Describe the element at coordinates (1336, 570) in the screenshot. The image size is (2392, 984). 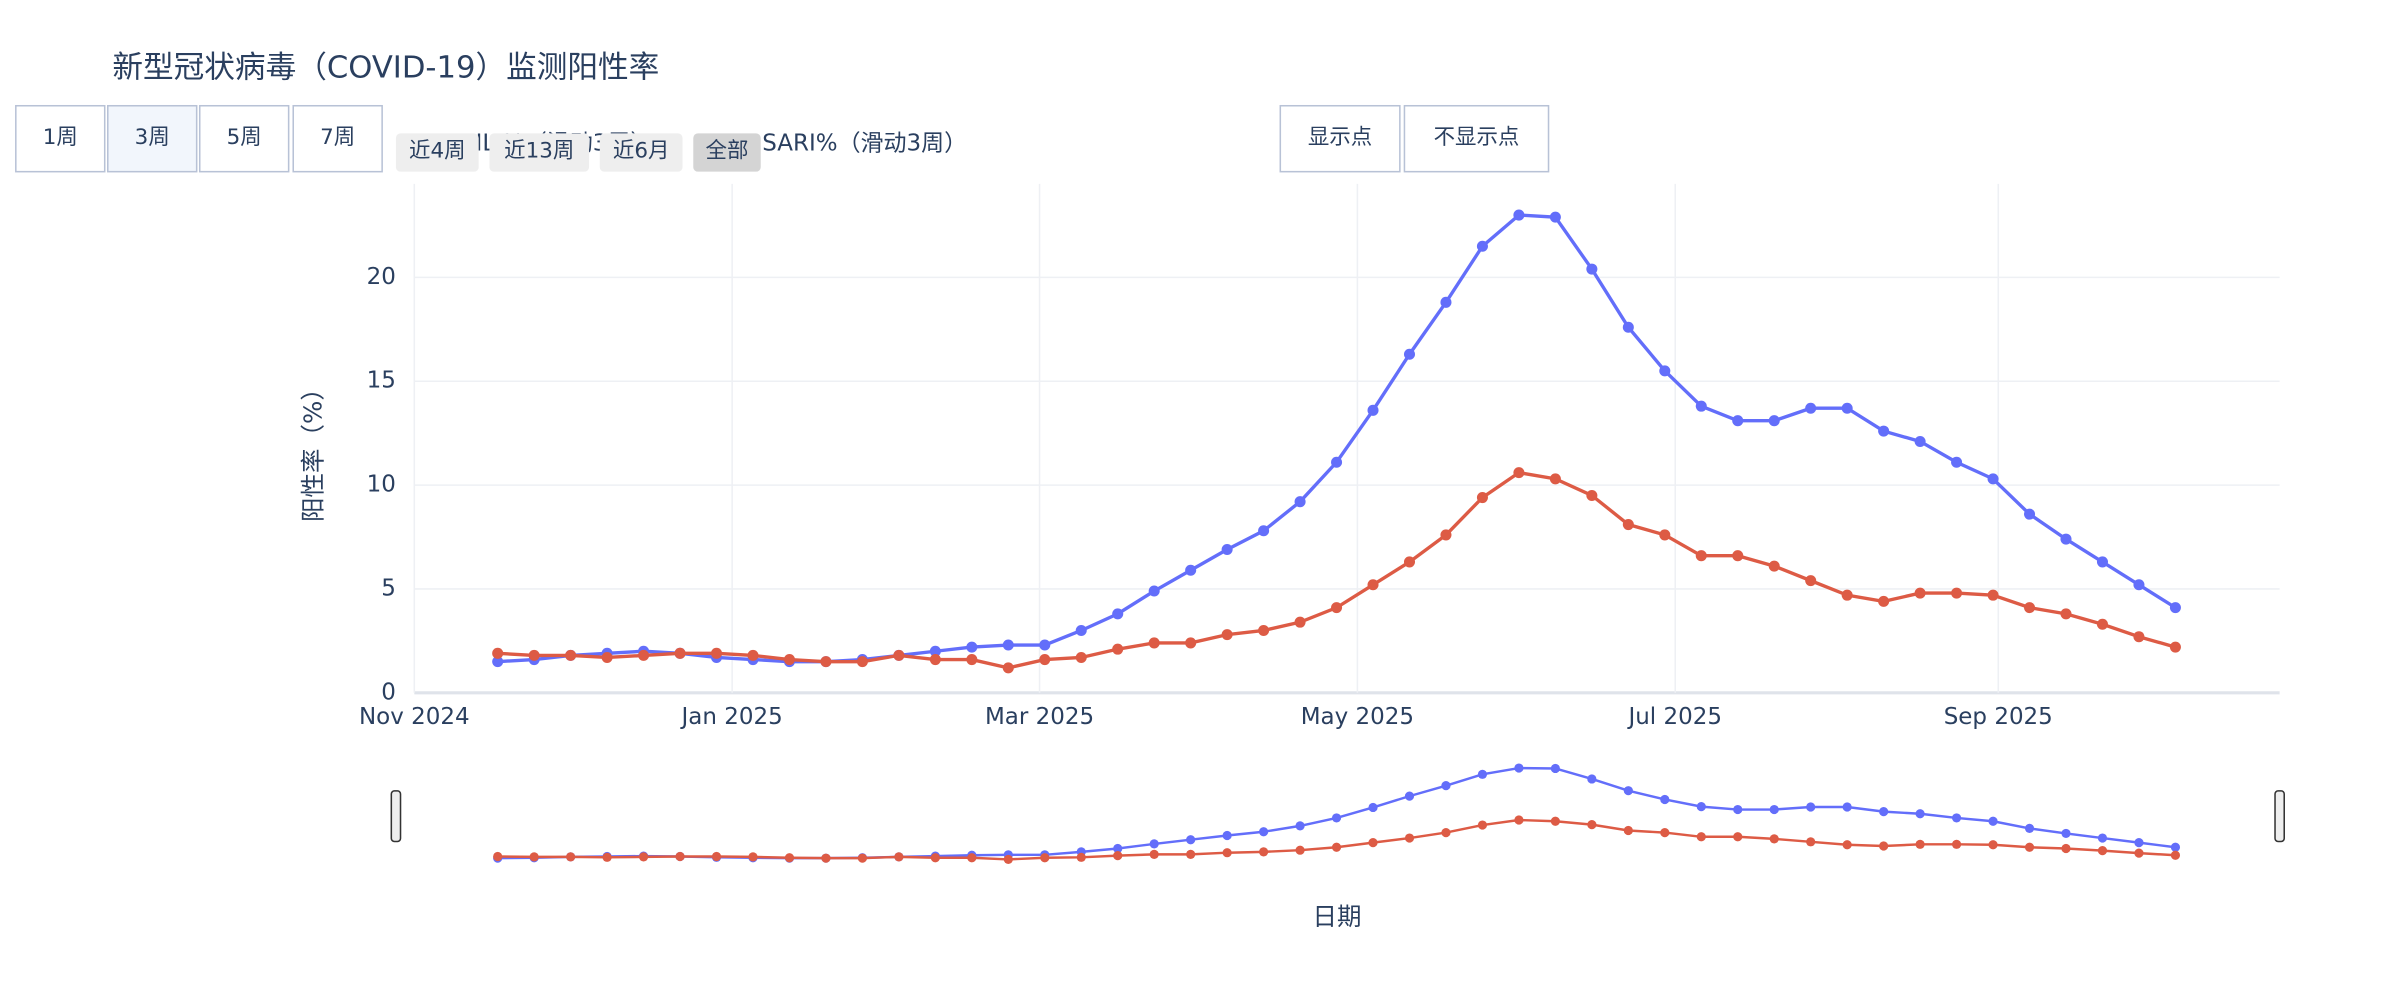
I see `line` at that location.